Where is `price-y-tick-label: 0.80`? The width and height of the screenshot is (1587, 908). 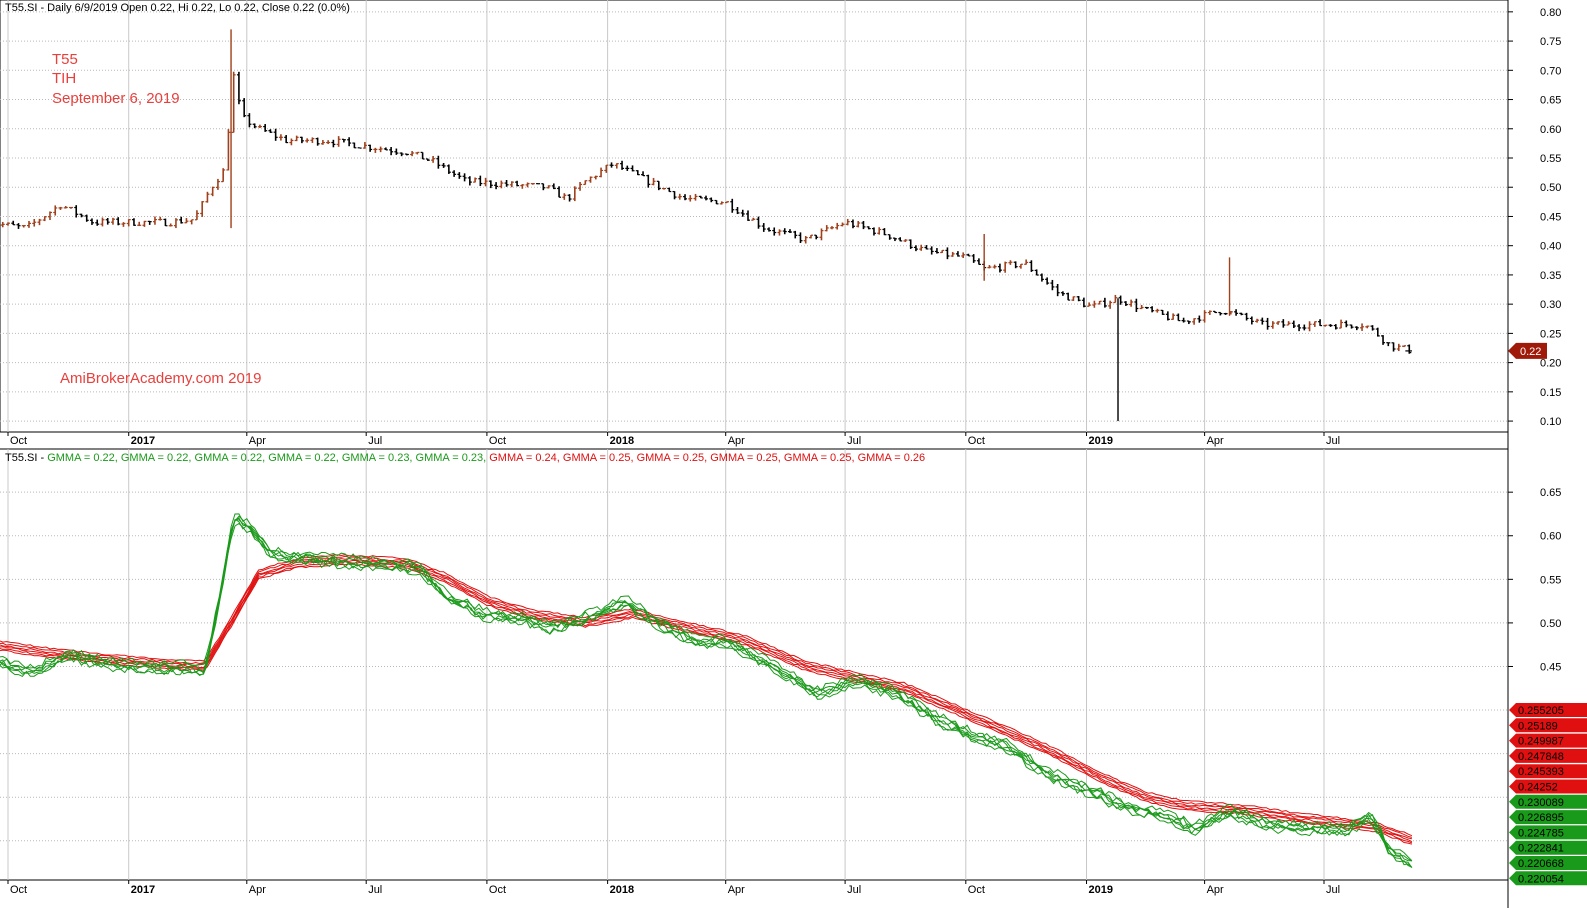 price-y-tick-label: 0.80 is located at coordinates (1550, 13).